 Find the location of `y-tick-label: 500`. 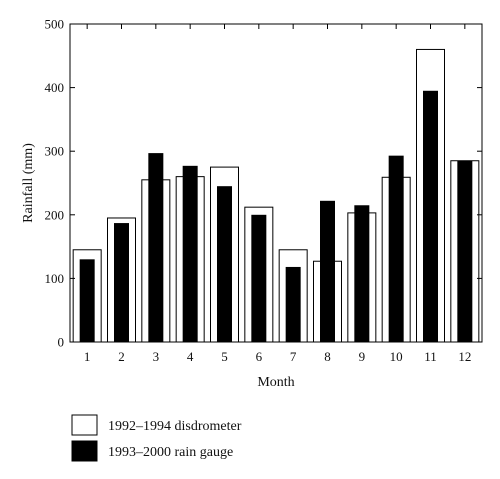

y-tick-label: 500 is located at coordinates (55, 24).